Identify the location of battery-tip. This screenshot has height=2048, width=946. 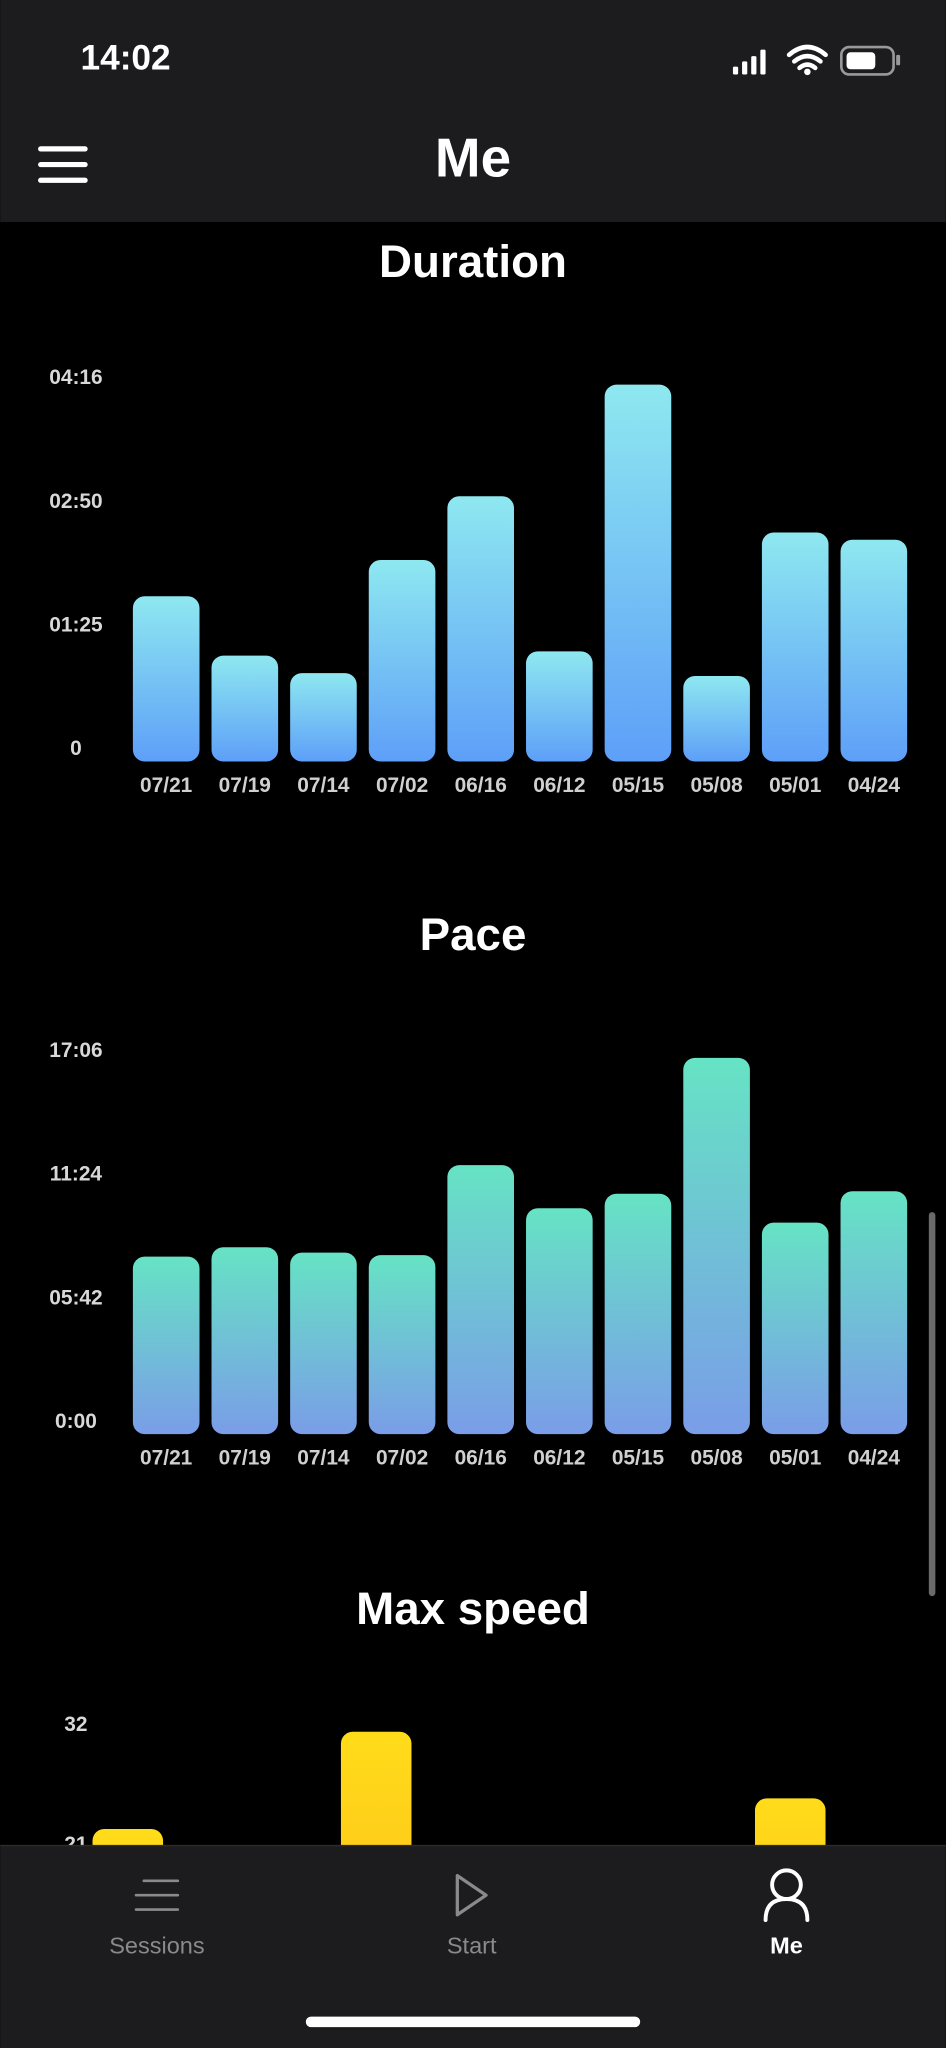
(898, 60).